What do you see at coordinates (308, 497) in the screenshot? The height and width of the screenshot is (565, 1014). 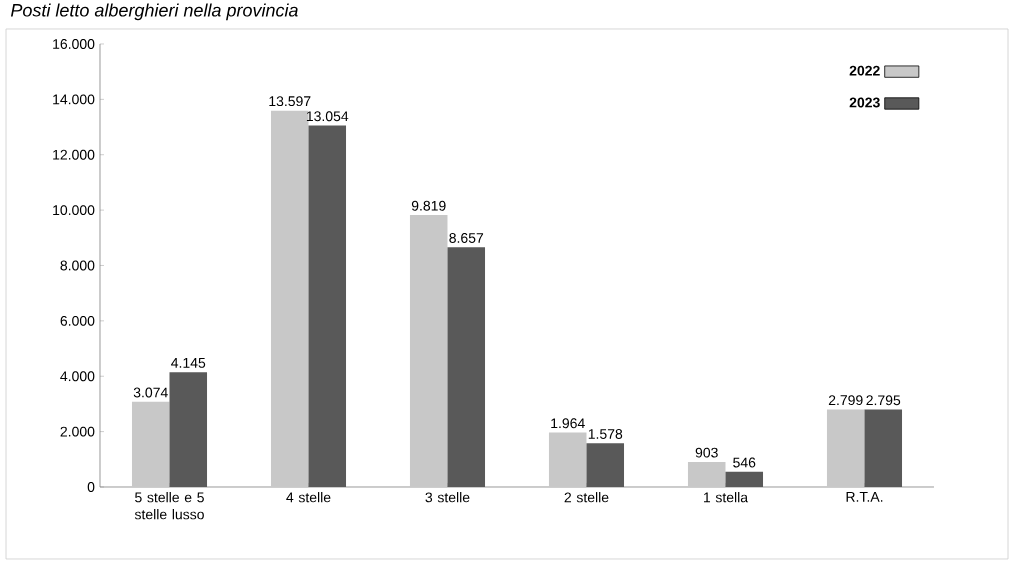 I see `x-tick-label: 4 stelle` at bounding box center [308, 497].